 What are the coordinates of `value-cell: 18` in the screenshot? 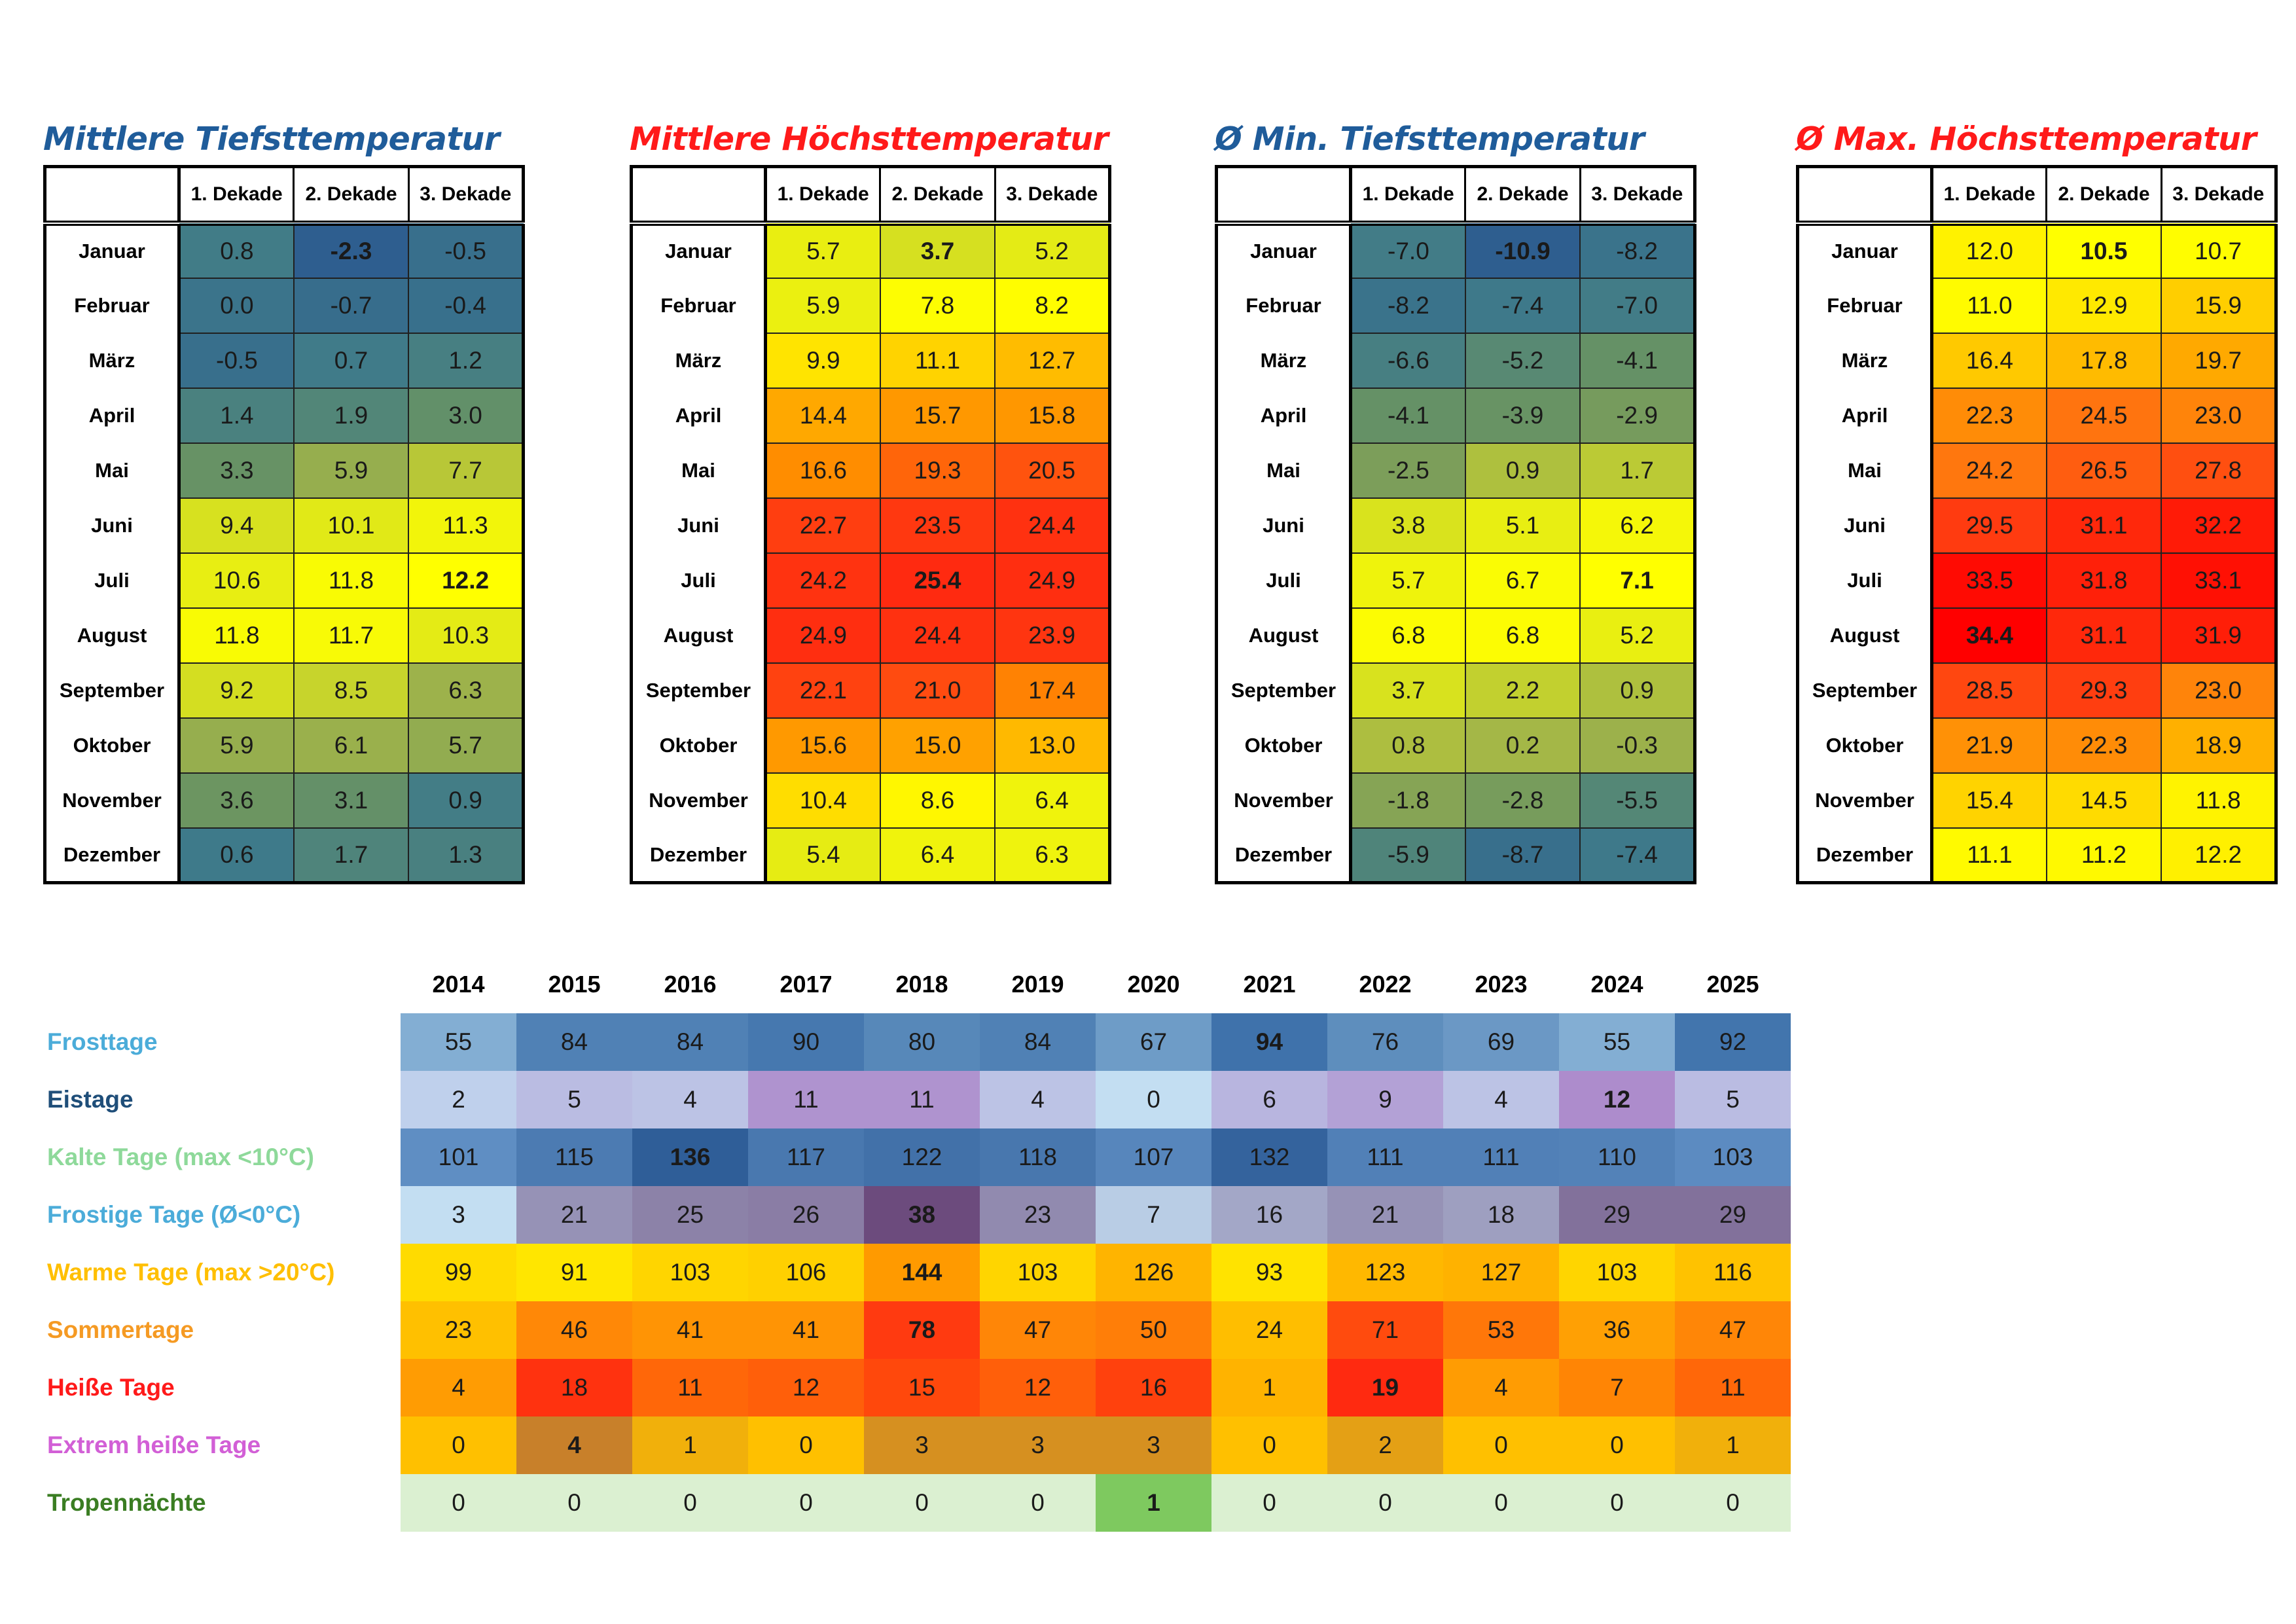 It's located at (1501, 1215).